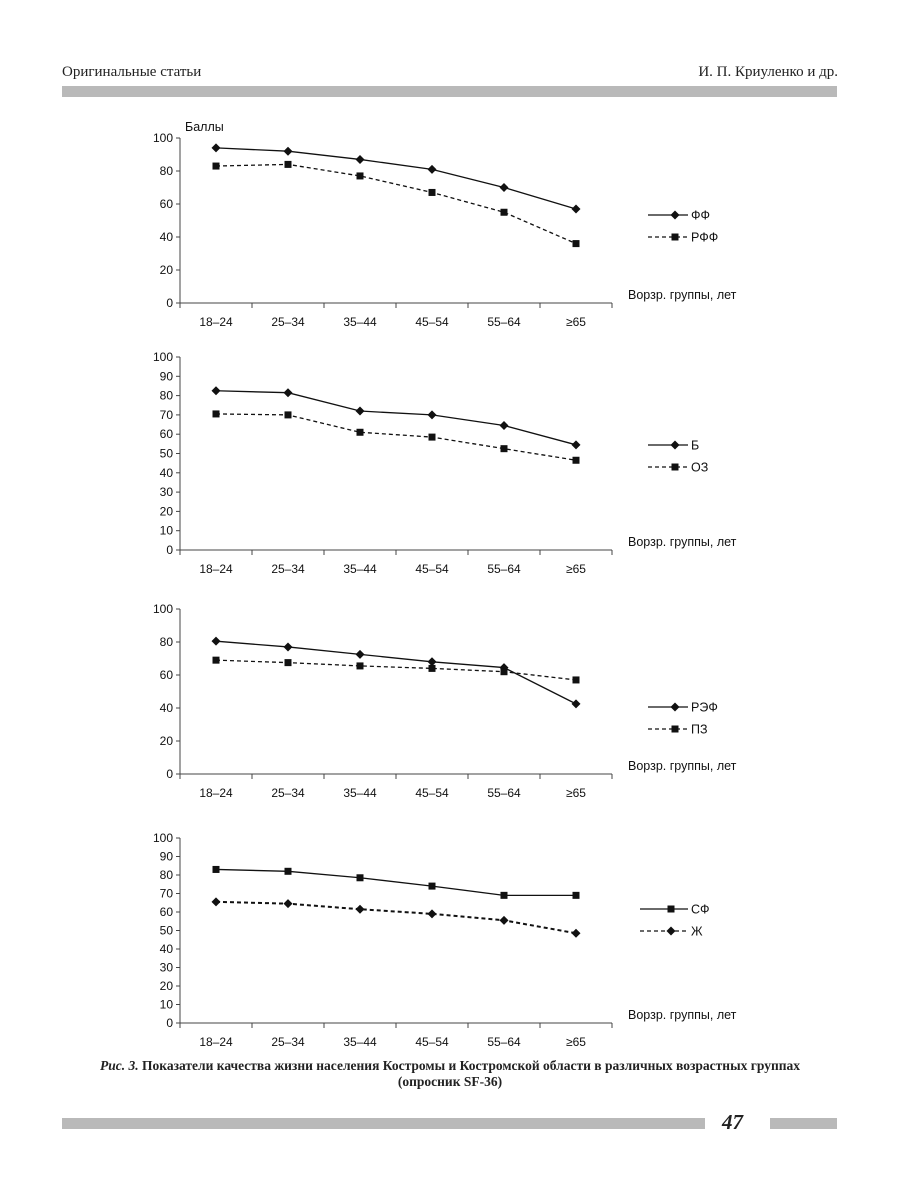  Describe the element at coordinates (704, 238) in the screenshot. I see `legend-label-РФФ: РФФ` at that location.